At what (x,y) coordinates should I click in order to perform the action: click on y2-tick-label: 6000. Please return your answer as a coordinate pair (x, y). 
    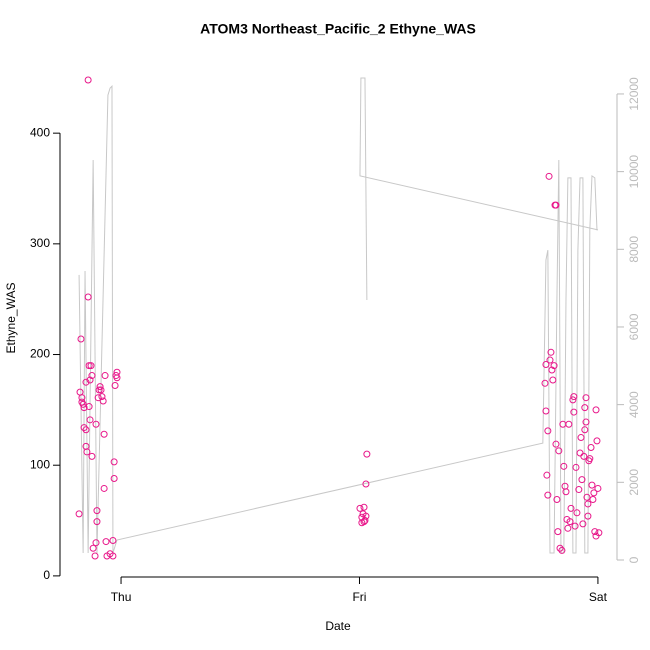
    Looking at the image, I should click on (634, 326).